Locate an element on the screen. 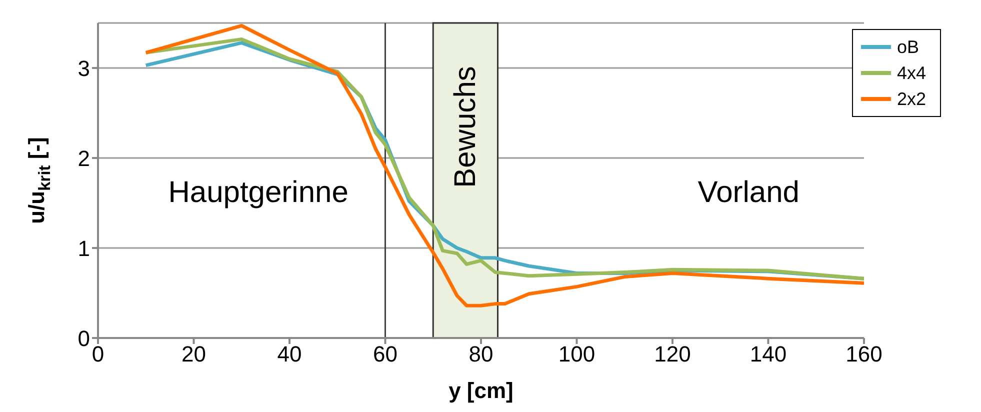 This screenshot has height=412, width=981. legend-label: oB is located at coordinates (907, 47).